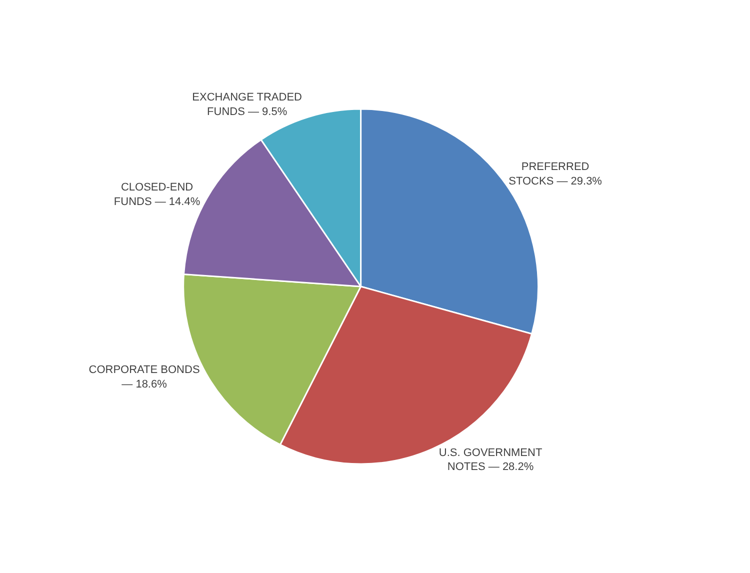 This screenshot has height=573, width=750. Describe the element at coordinates (490, 460) in the screenshot. I see `slice-label: U.S. GOVERNMENT NOTES — 28.2%` at that location.